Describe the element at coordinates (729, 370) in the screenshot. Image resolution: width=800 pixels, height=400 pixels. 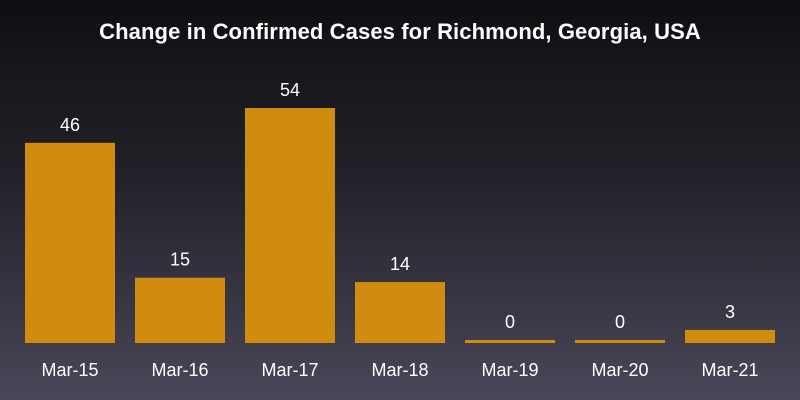
I see `x-tick-label: Mar-21` at that location.